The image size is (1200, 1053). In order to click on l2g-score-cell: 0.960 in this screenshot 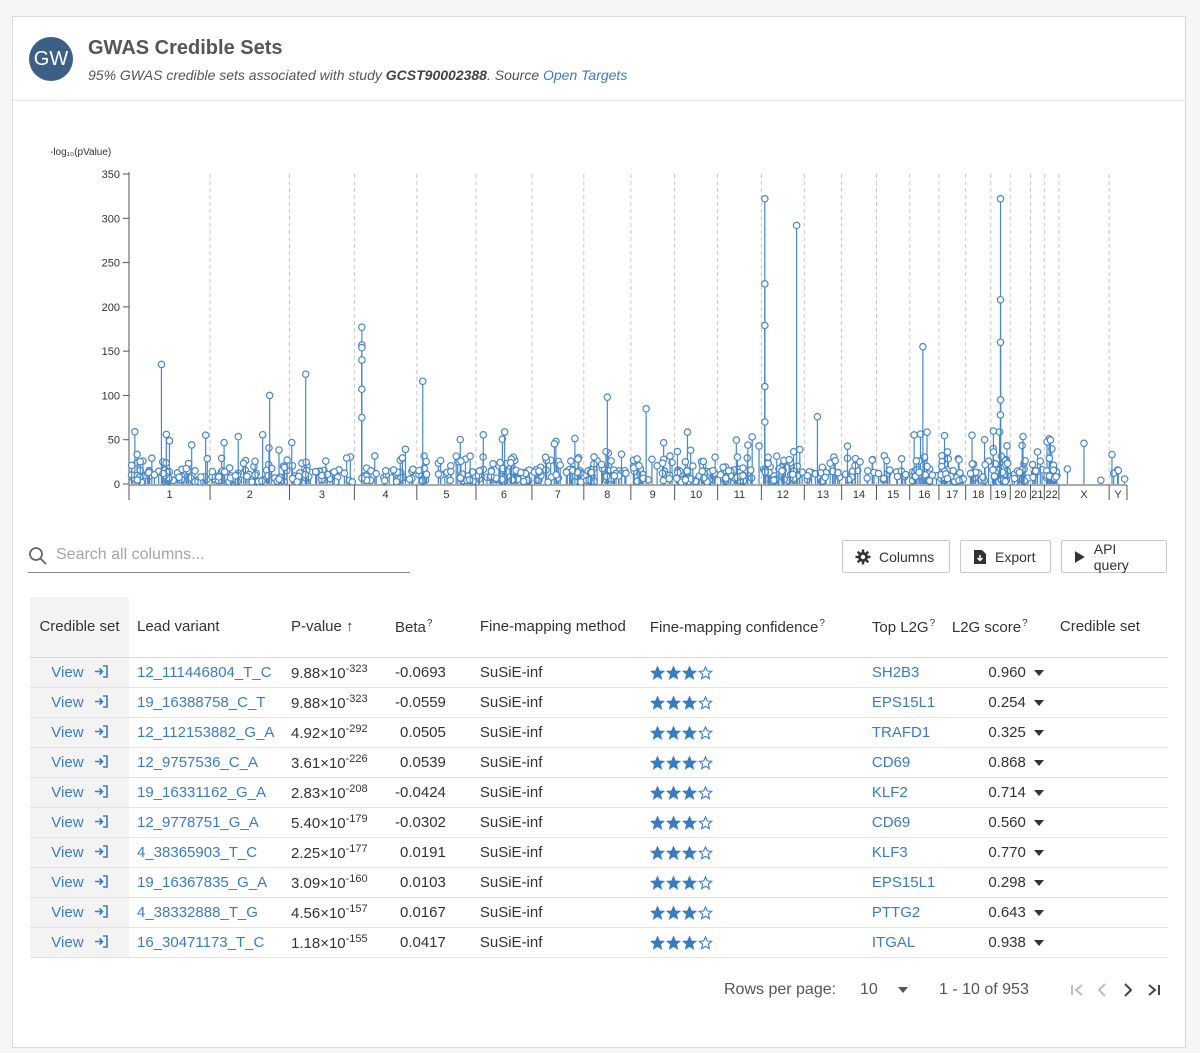, I will do `click(997, 672)`.